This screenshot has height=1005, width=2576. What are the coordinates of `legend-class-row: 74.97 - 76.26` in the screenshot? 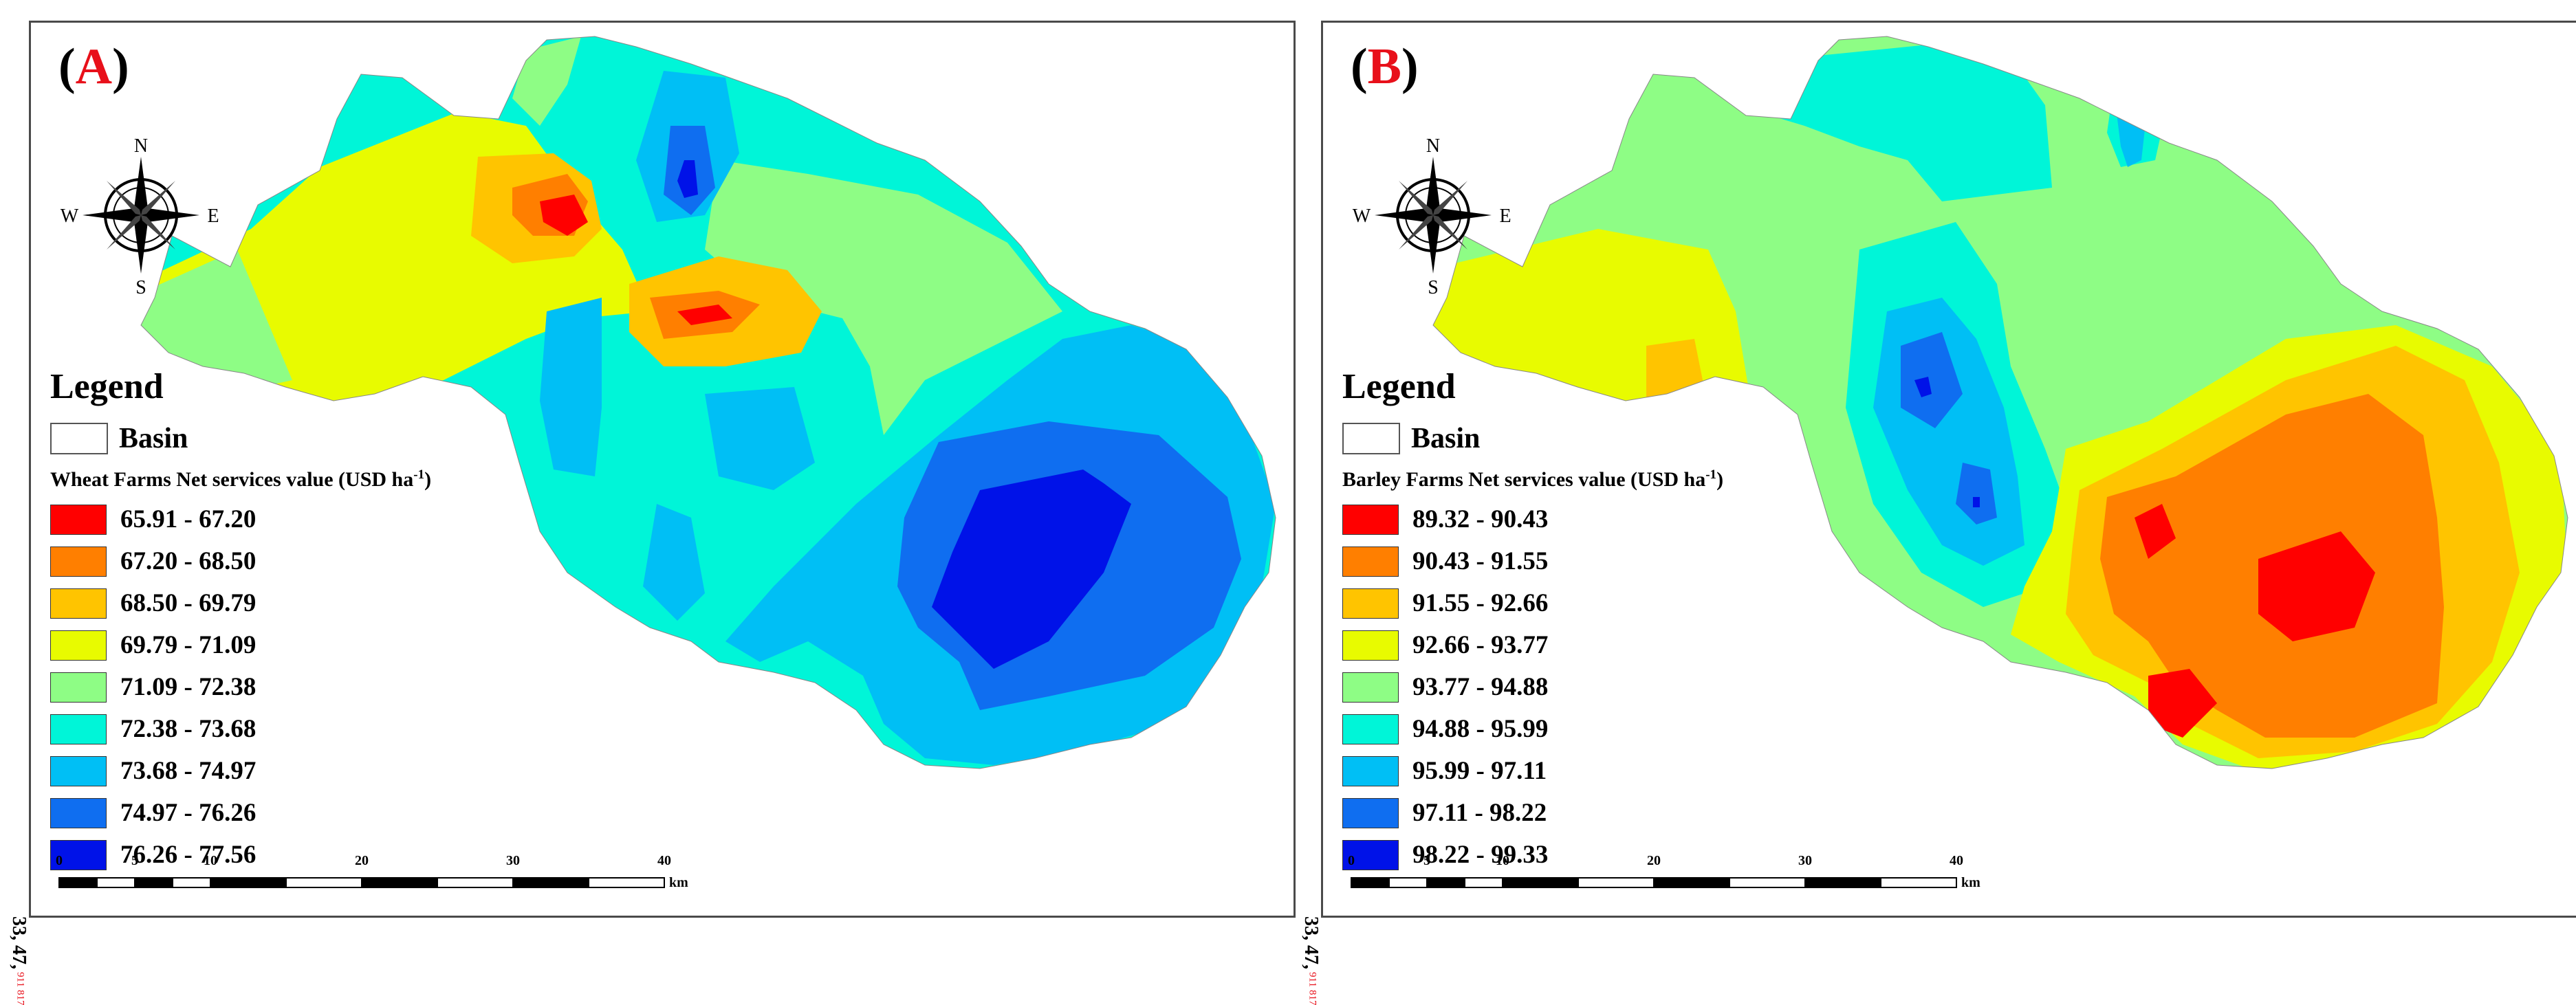 It's located at (240, 813).